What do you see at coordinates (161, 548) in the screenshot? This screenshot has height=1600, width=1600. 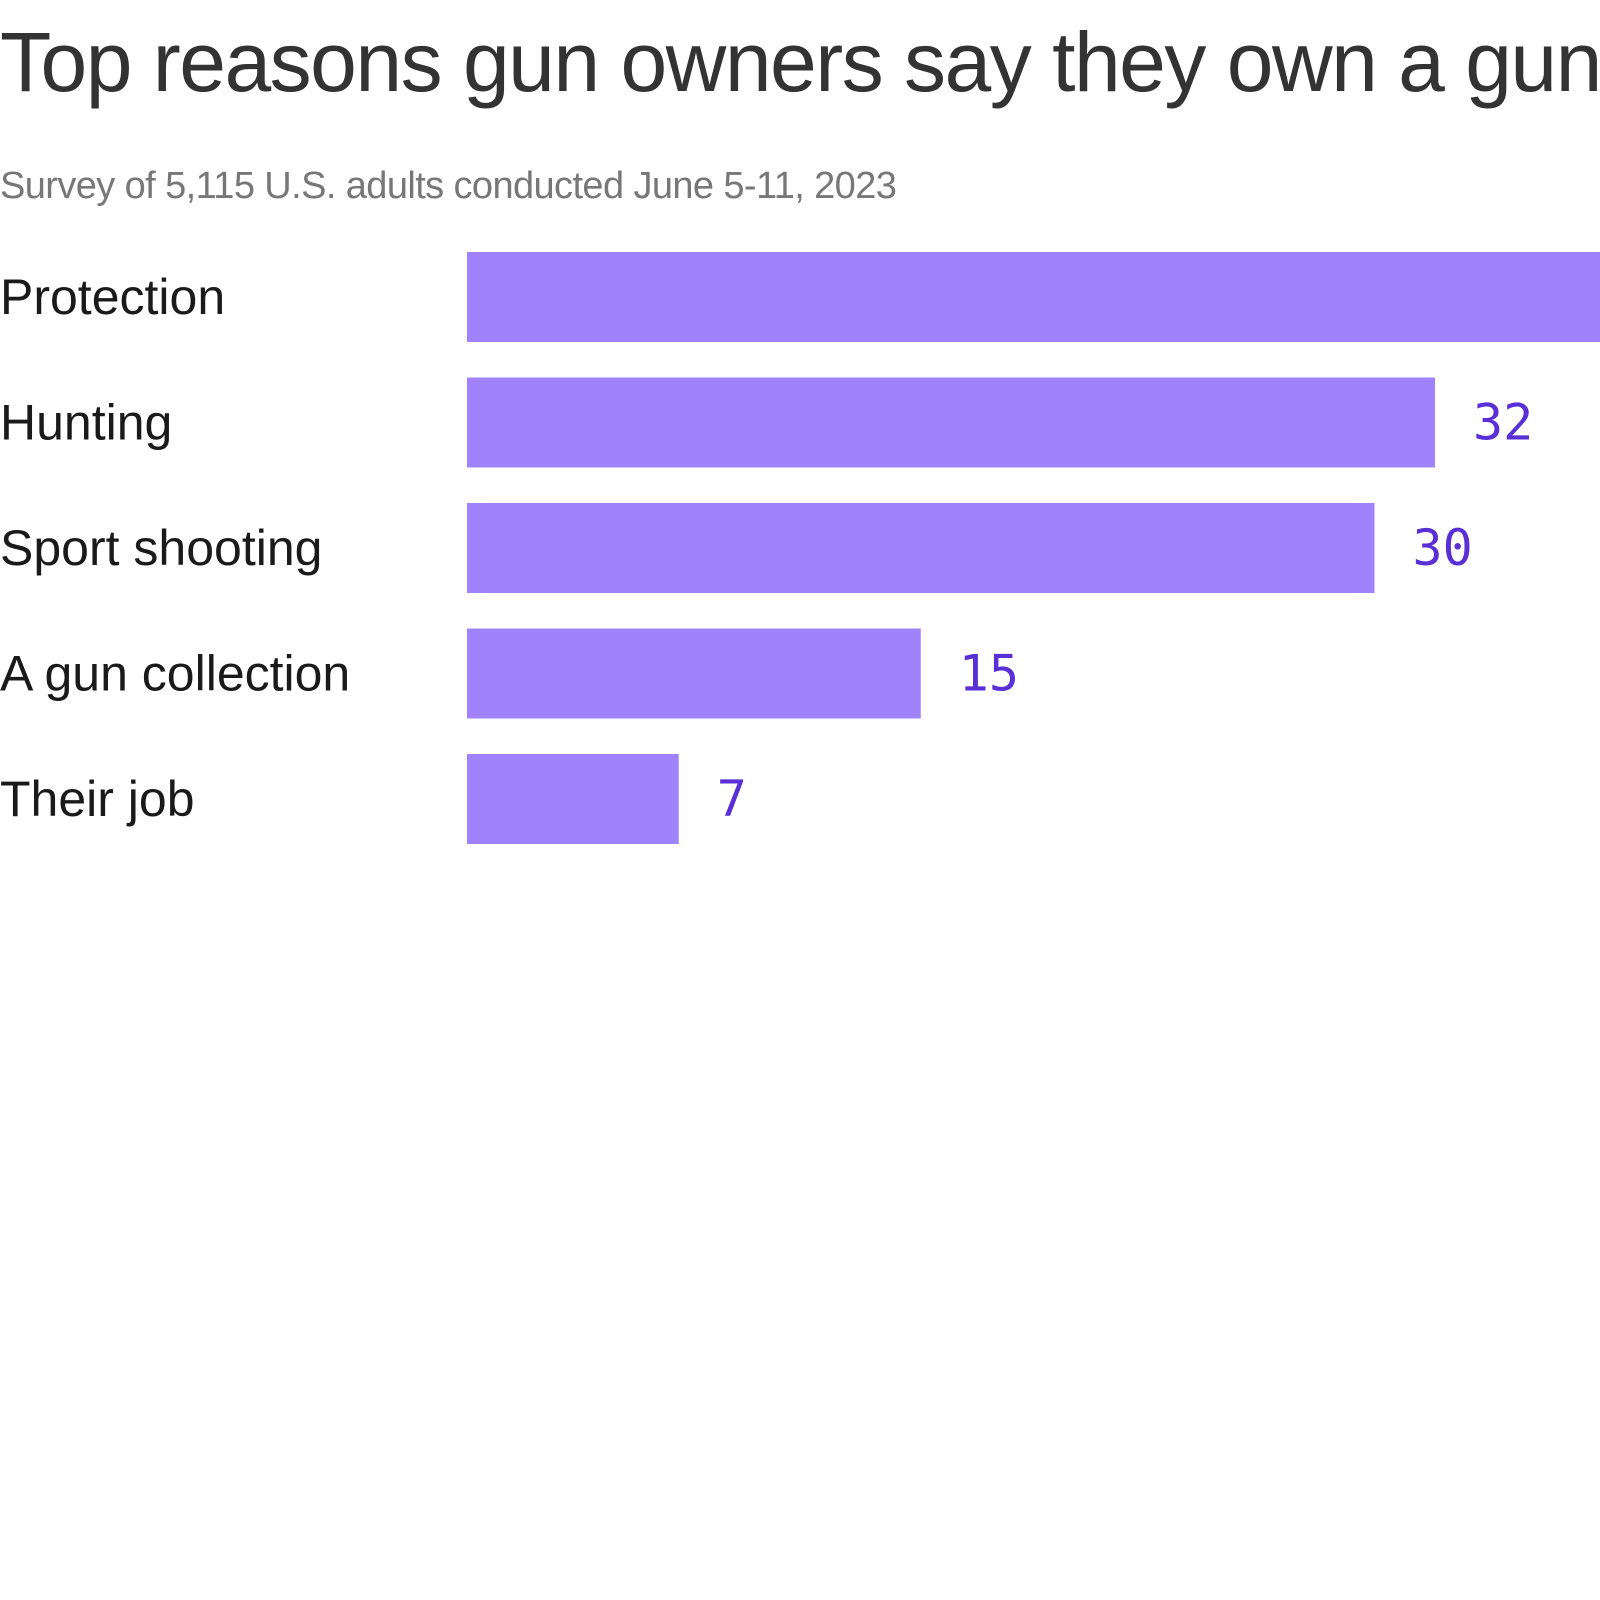 I see `category-label: Sport shooting` at bounding box center [161, 548].